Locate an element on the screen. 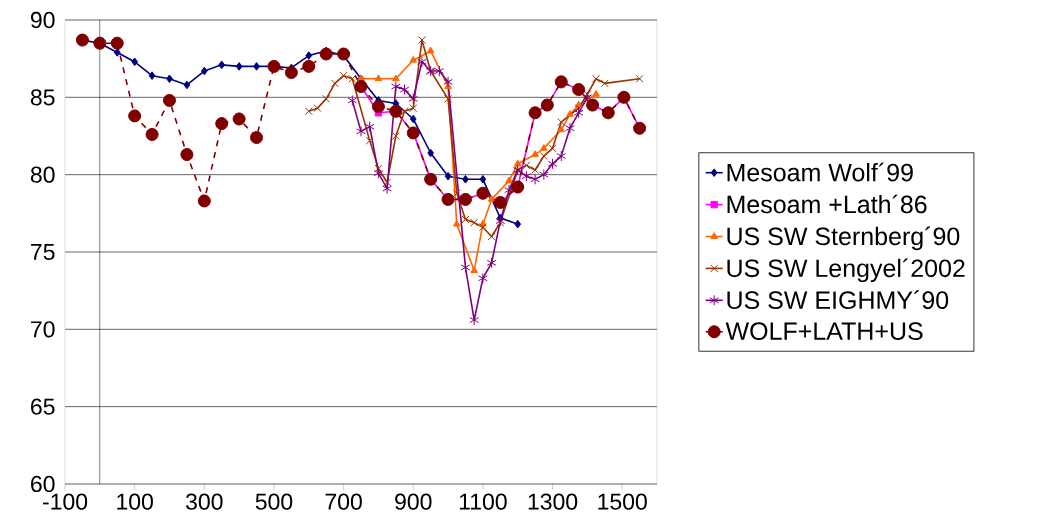 The width and height of the screenshot is (1057, 527). x-tick-label: 500 is located at coordinates (274, 501).